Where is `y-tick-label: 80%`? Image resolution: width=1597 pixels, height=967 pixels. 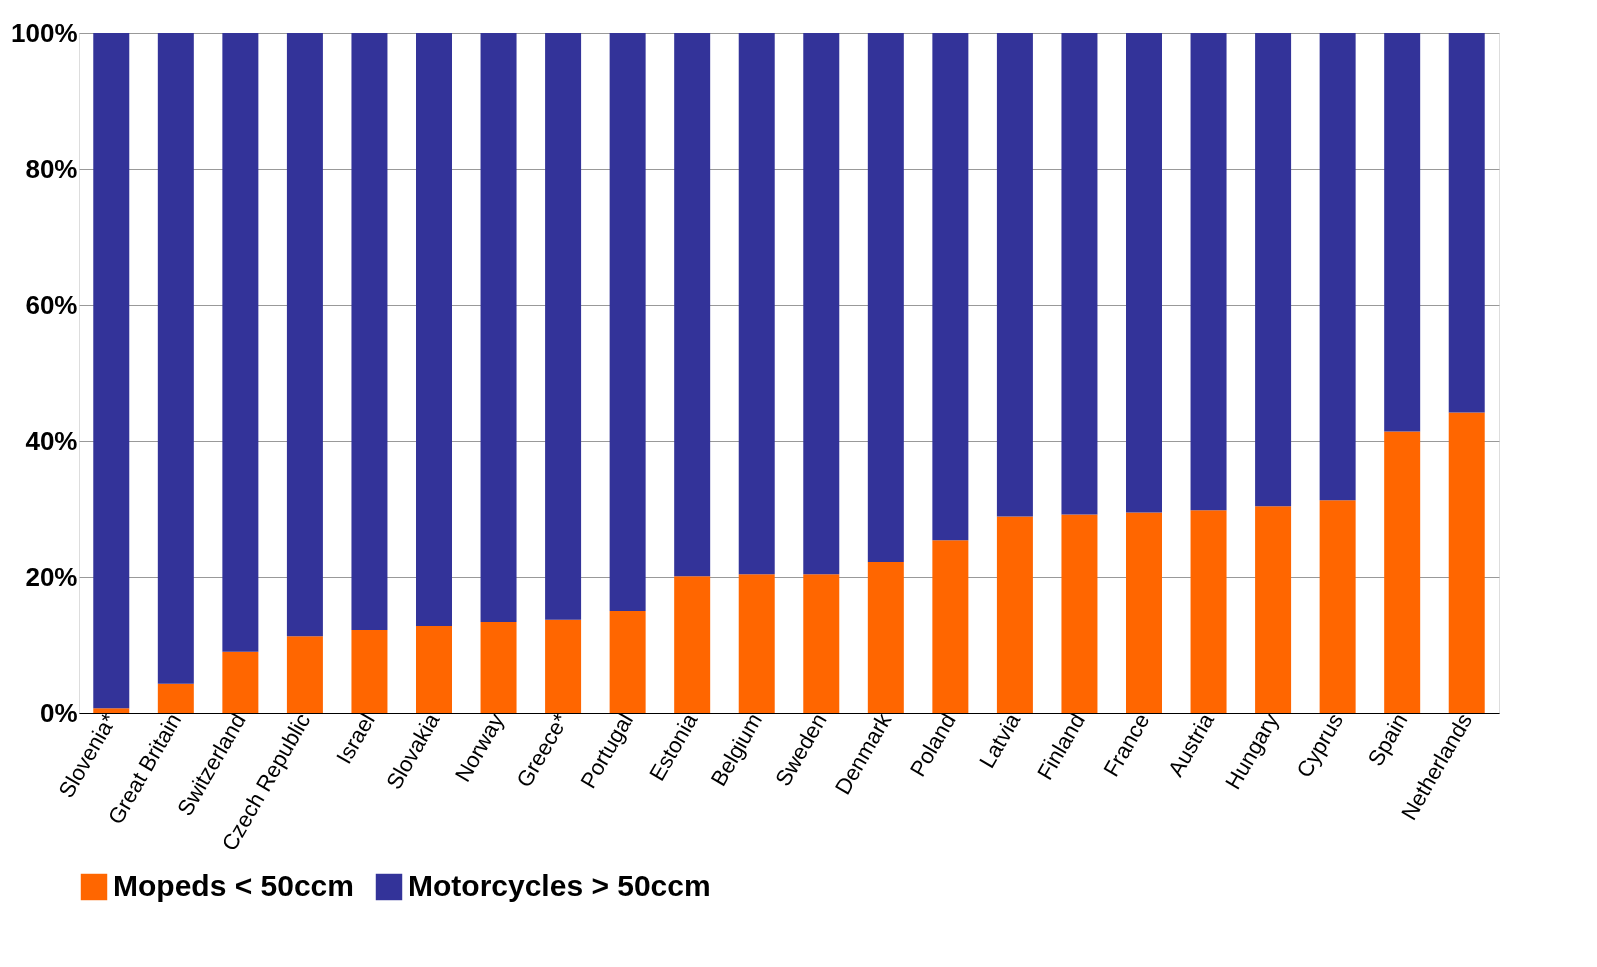 y-tick-label: 80% is located at coordinates (51, 168).